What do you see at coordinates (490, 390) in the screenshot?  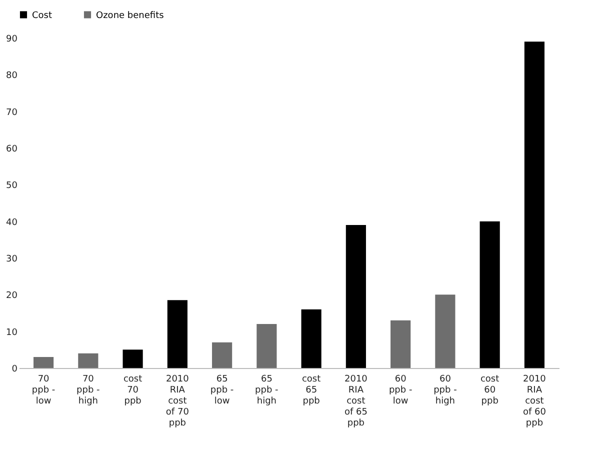 I see `x-tick-label: cost 60 ppb` at bounding box center [490, 390].